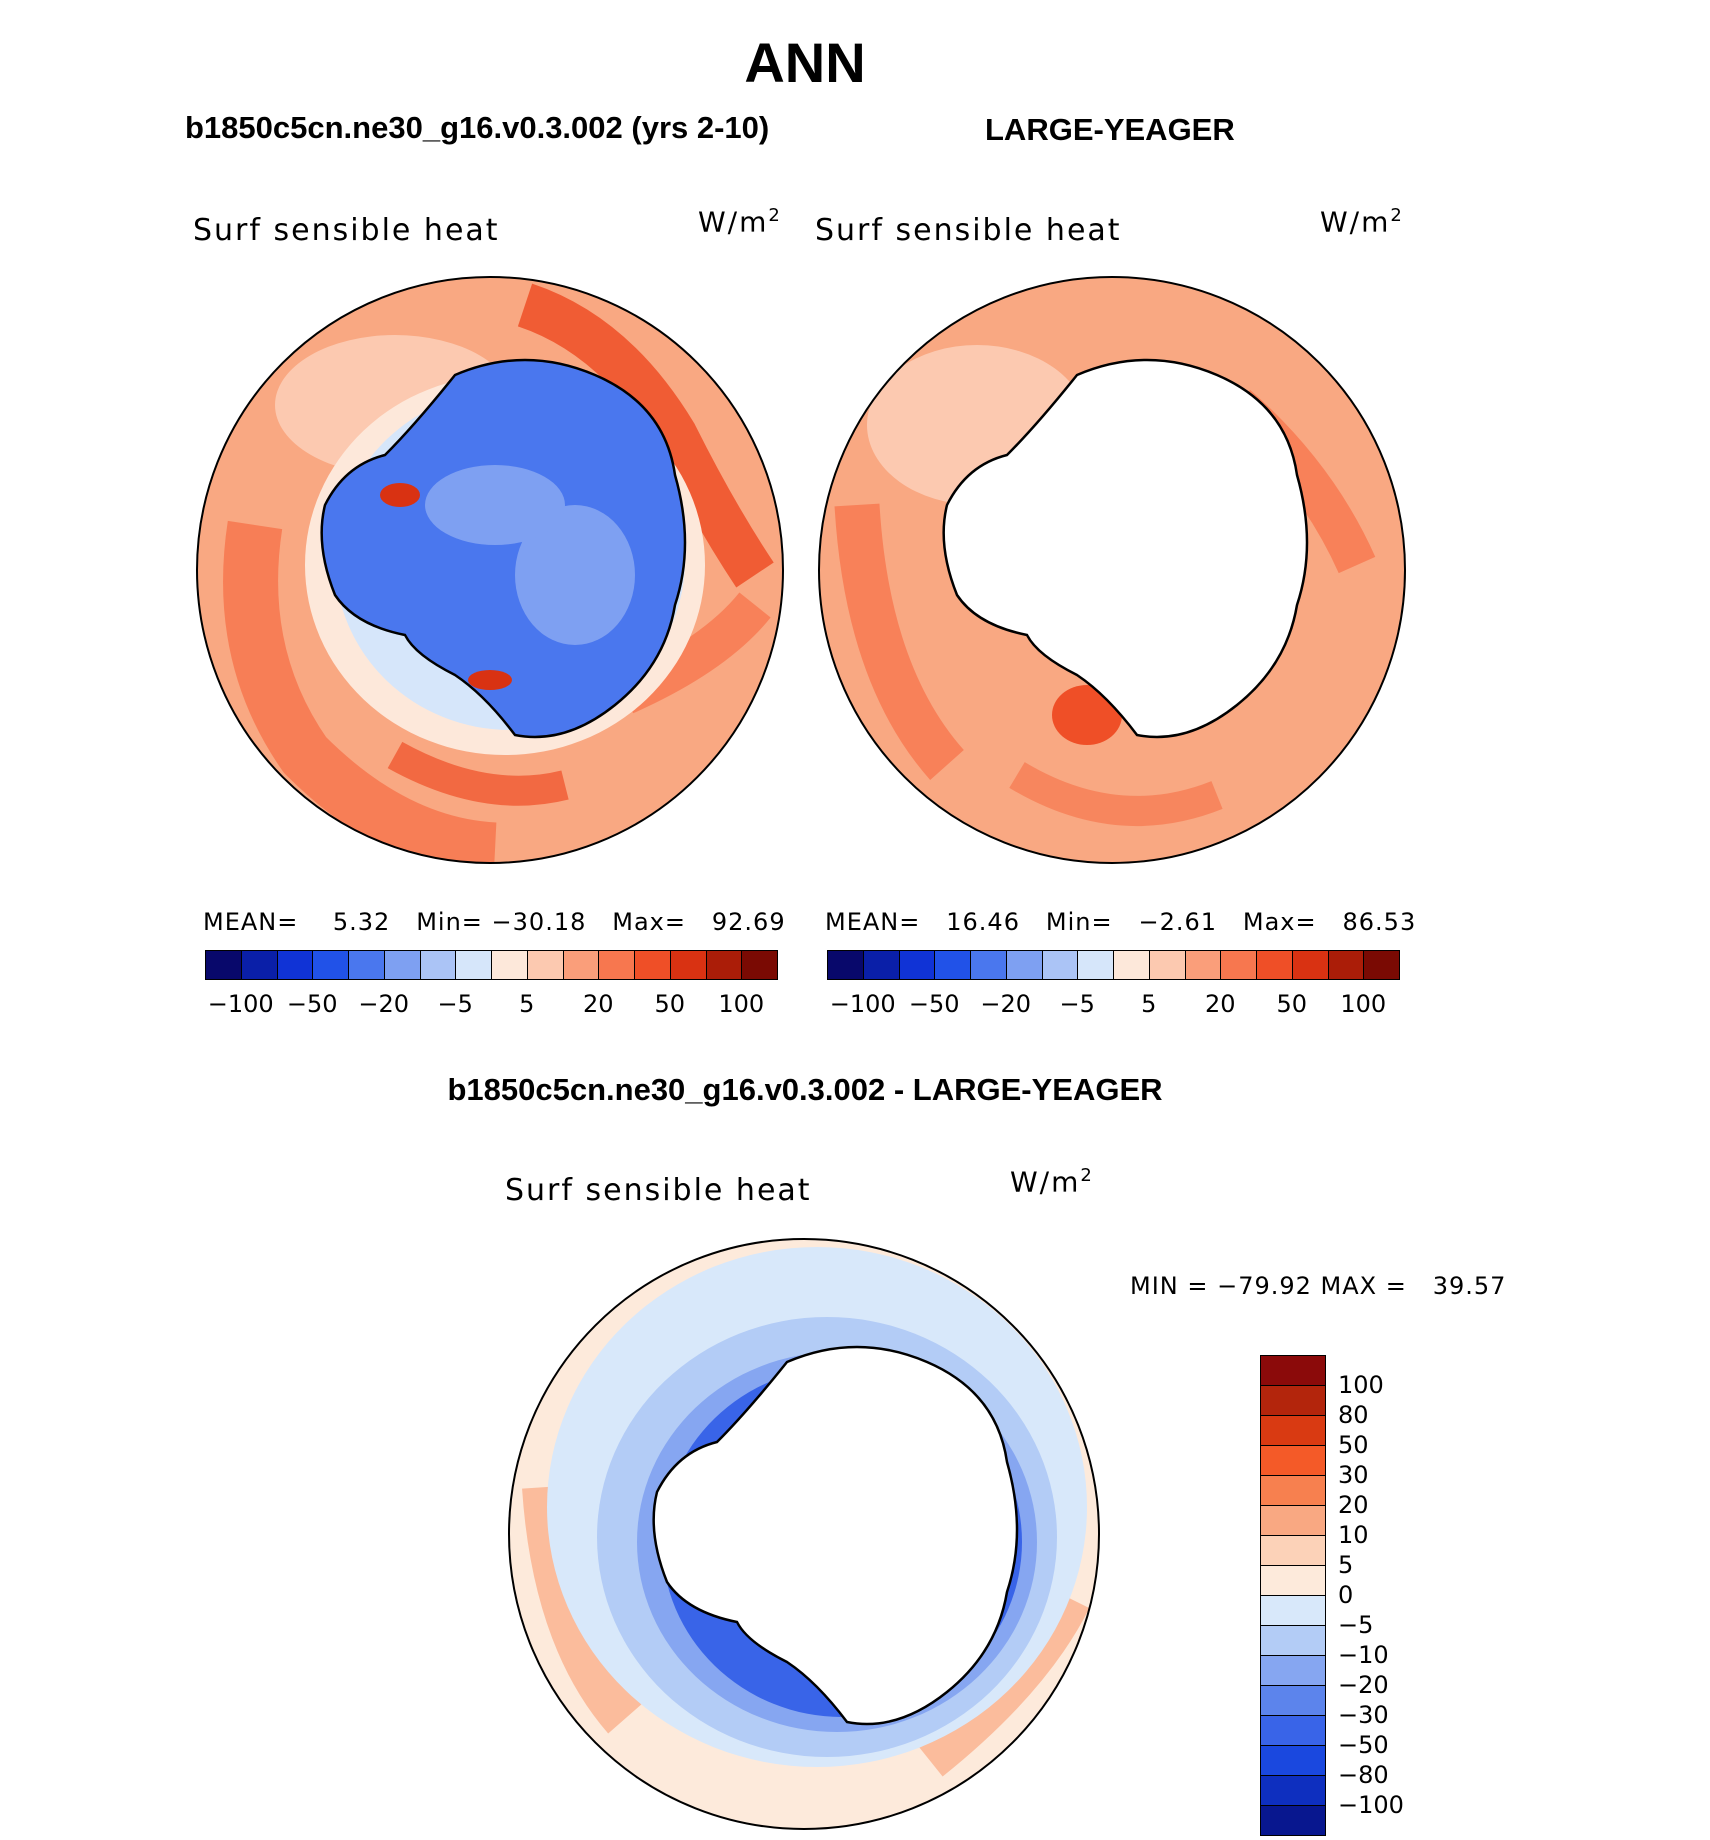  I want to click on difference-colorbar-labels: 100 80 50 30 20 10 5 0 −5 −10 −20 −30 −50 −80 −100, so click(1398, 1595).